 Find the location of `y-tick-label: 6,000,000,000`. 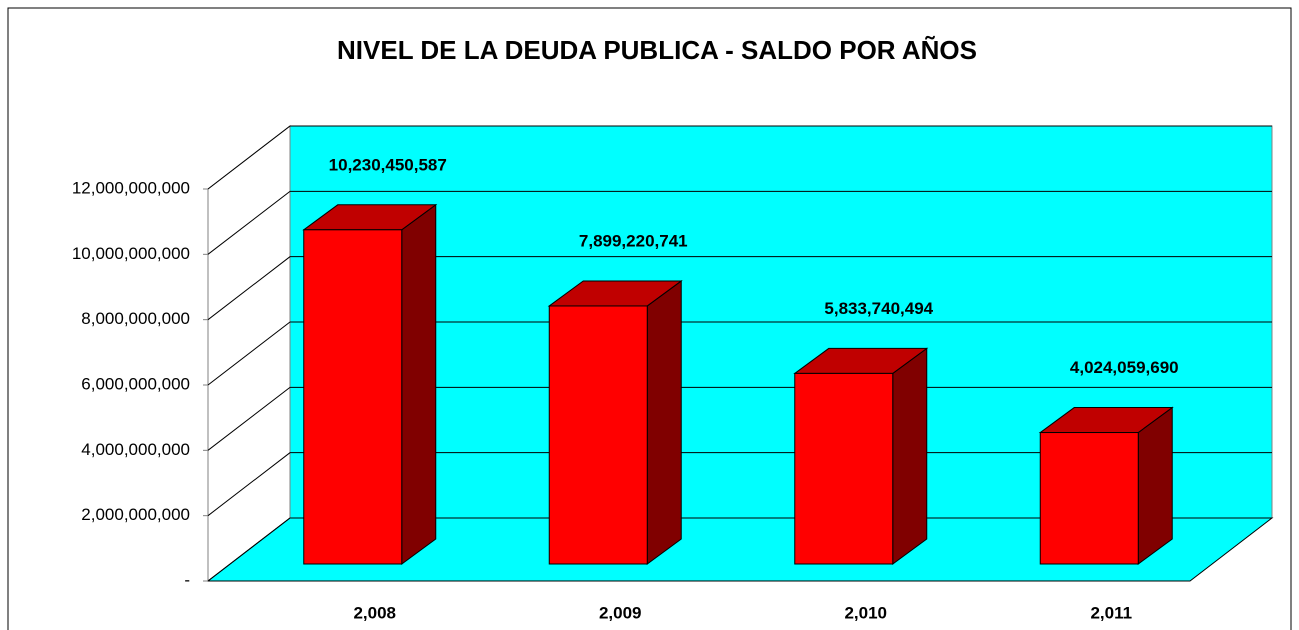

y-tick-label: 6,000,000,000 is located at coordinates (135, 383).